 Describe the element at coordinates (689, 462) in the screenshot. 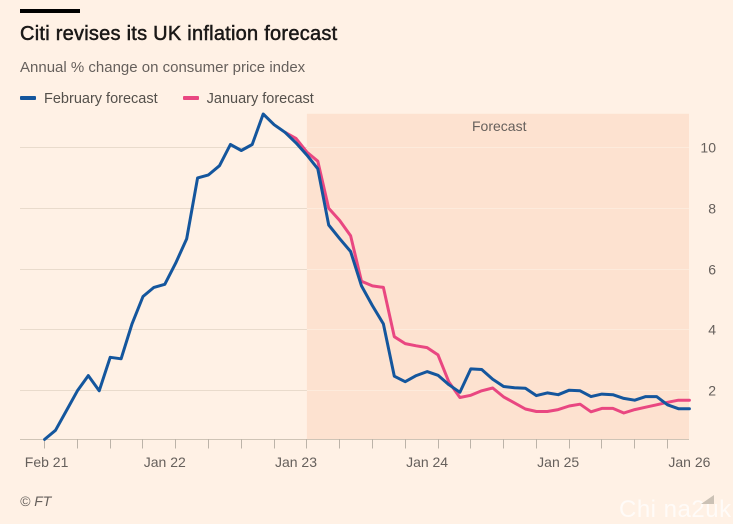

I see `svg-text: Jan 26` at that location.